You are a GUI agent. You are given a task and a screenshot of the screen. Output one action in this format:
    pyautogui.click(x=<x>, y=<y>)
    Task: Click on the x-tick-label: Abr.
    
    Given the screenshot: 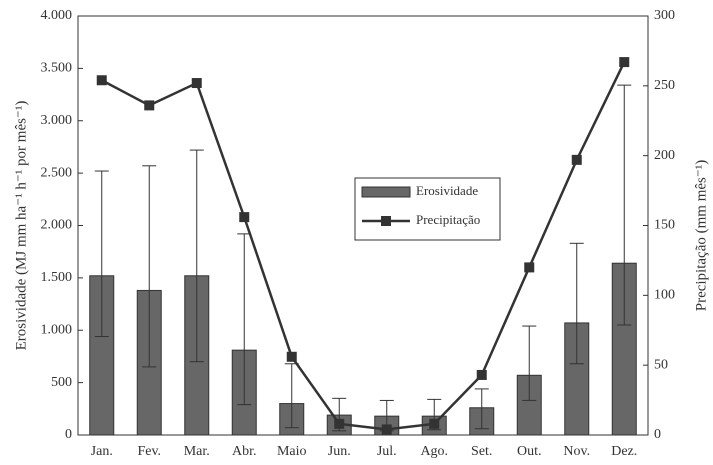 What is the action you would take?
    pyautogui.click(x=244, y=451)
    